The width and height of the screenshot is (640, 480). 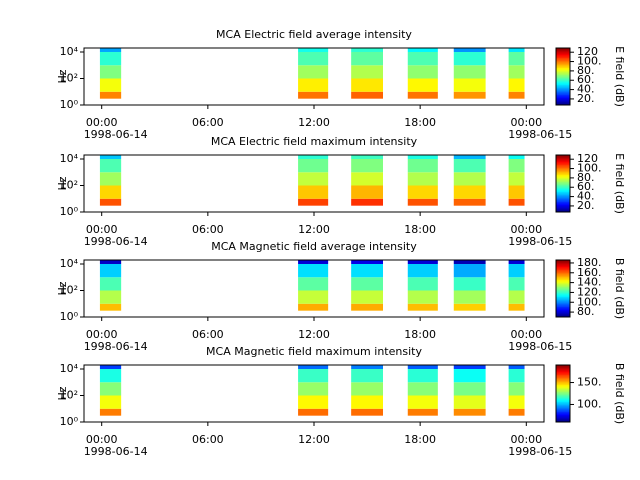 What do you see at coordinates (589, 301) in the screenshot?
I see `colorbar-tick-label: 100.` at bounding box center [589, 301].